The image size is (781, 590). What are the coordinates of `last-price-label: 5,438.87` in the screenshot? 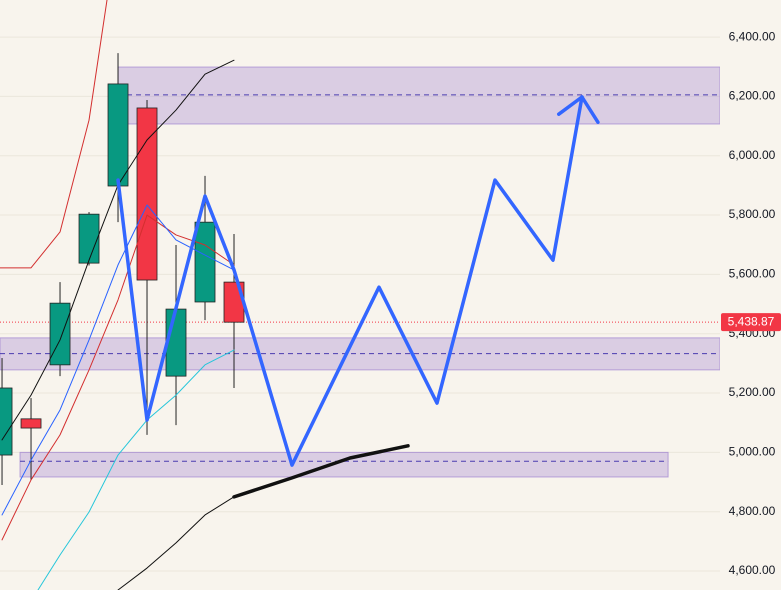 It's located at (751, 321).